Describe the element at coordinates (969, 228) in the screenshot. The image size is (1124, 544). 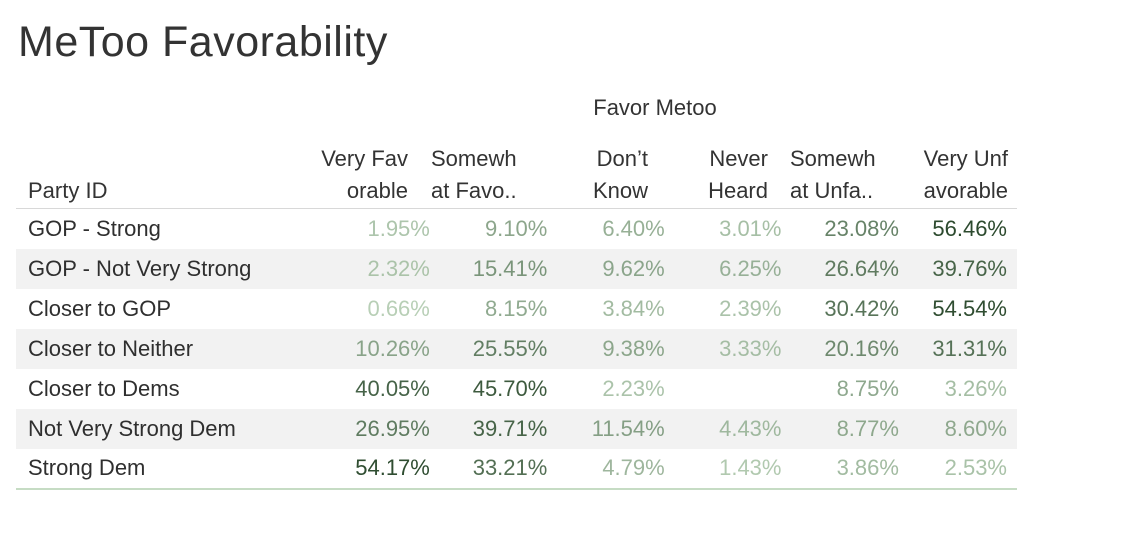
I see `table-cell: 56.46%` at that location.